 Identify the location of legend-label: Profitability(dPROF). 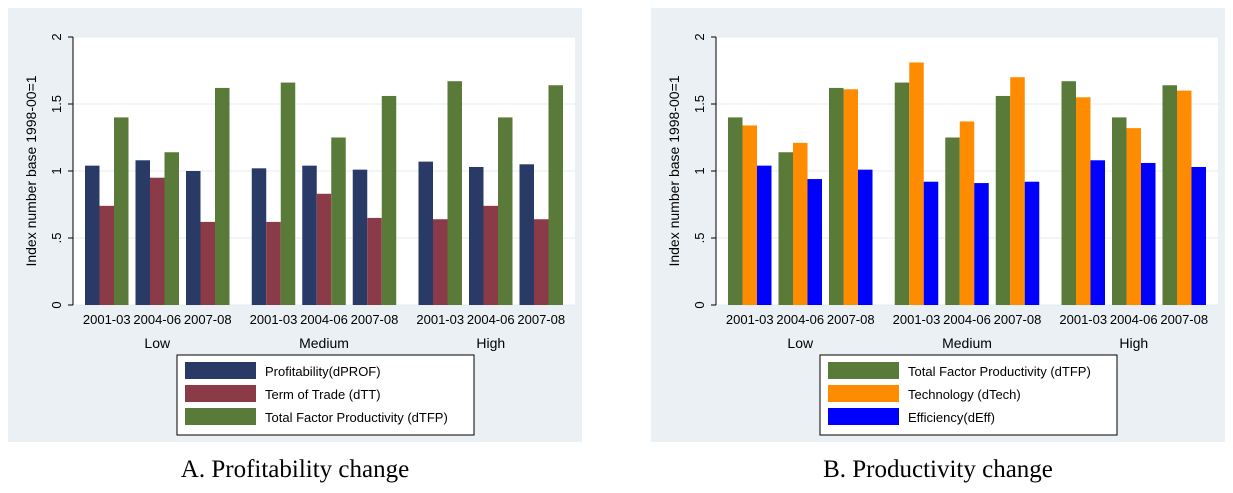
(323, 371).